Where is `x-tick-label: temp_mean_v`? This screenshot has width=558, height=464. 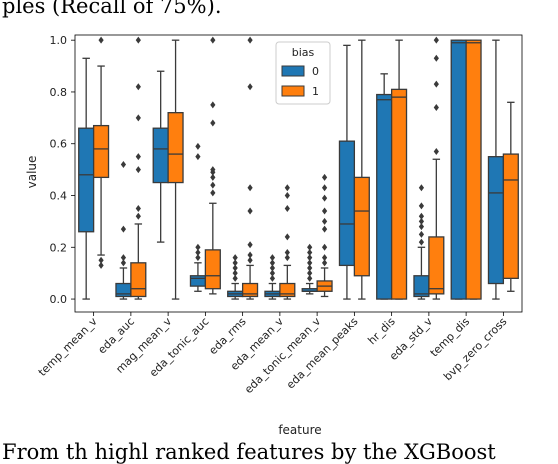 x-tick-label: temp_mean_v is located at coordinates (68, 347).